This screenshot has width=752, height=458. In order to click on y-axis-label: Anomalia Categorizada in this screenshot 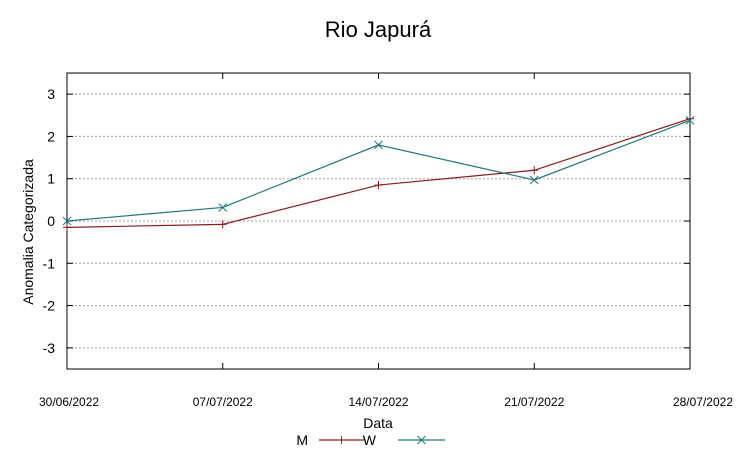, I will do `click(28, 232)`.